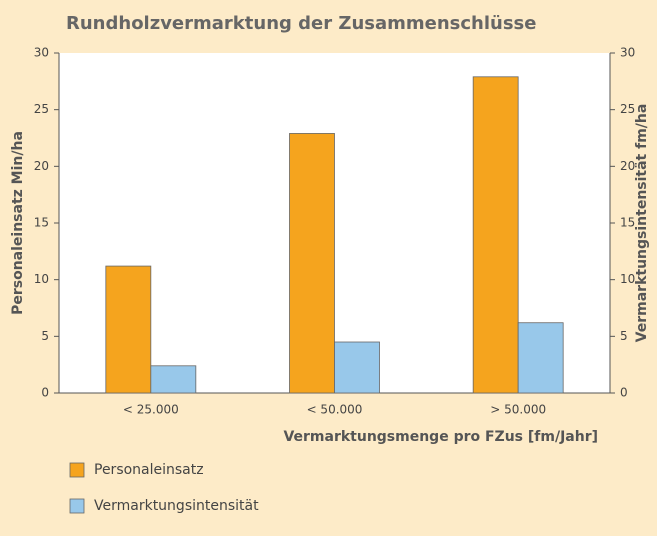 The height and width of the screenshot is (536, 657). I want to click on x-axis-title: Vermarktungsmenge pro FZus [fm/Jahr], so click(440, 437).